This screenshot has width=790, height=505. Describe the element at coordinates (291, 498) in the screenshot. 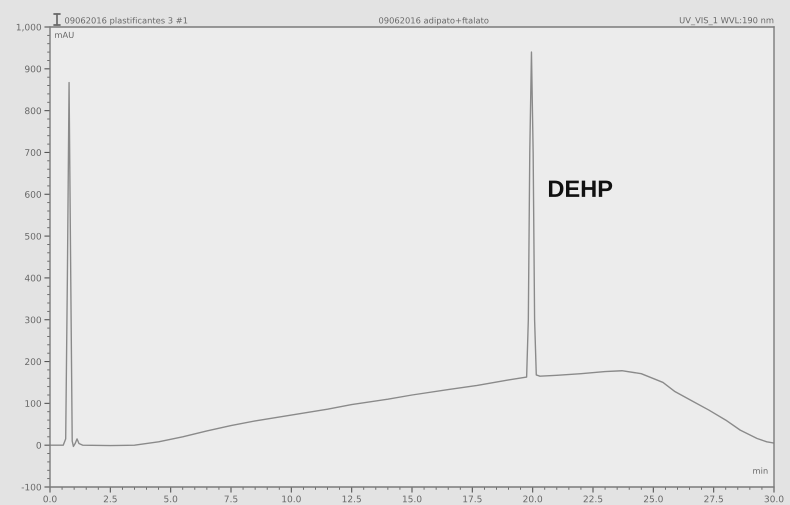

I see `x-tick-label: 10.0` at that location.